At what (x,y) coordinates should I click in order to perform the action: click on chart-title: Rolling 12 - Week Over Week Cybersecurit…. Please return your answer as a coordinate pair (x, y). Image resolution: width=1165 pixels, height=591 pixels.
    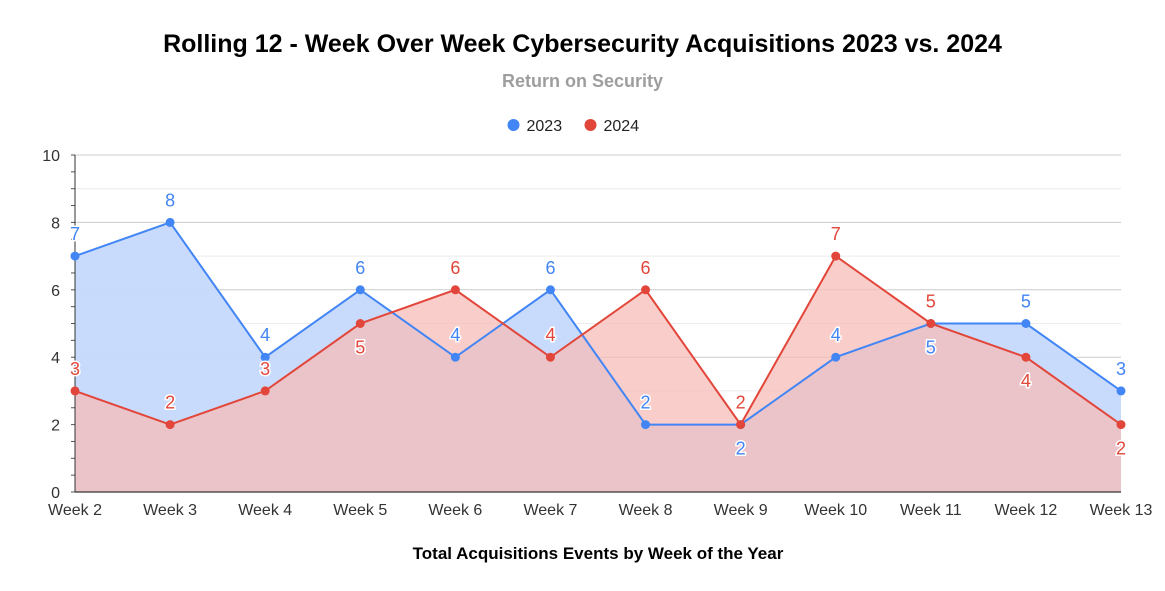
    Looking at the image, I should click on (582, 44).